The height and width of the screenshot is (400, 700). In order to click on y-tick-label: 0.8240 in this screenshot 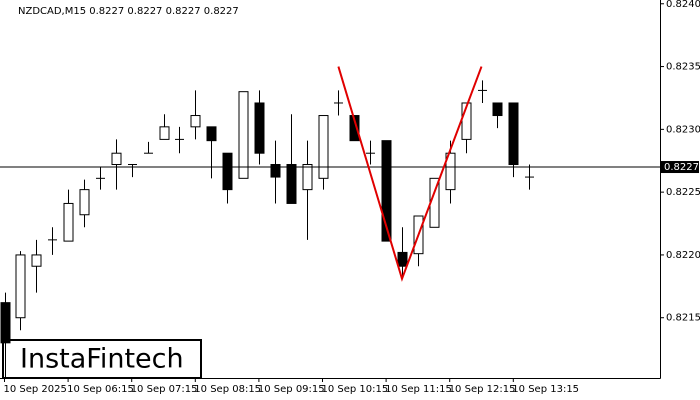, I will do `click(683, 5)`.